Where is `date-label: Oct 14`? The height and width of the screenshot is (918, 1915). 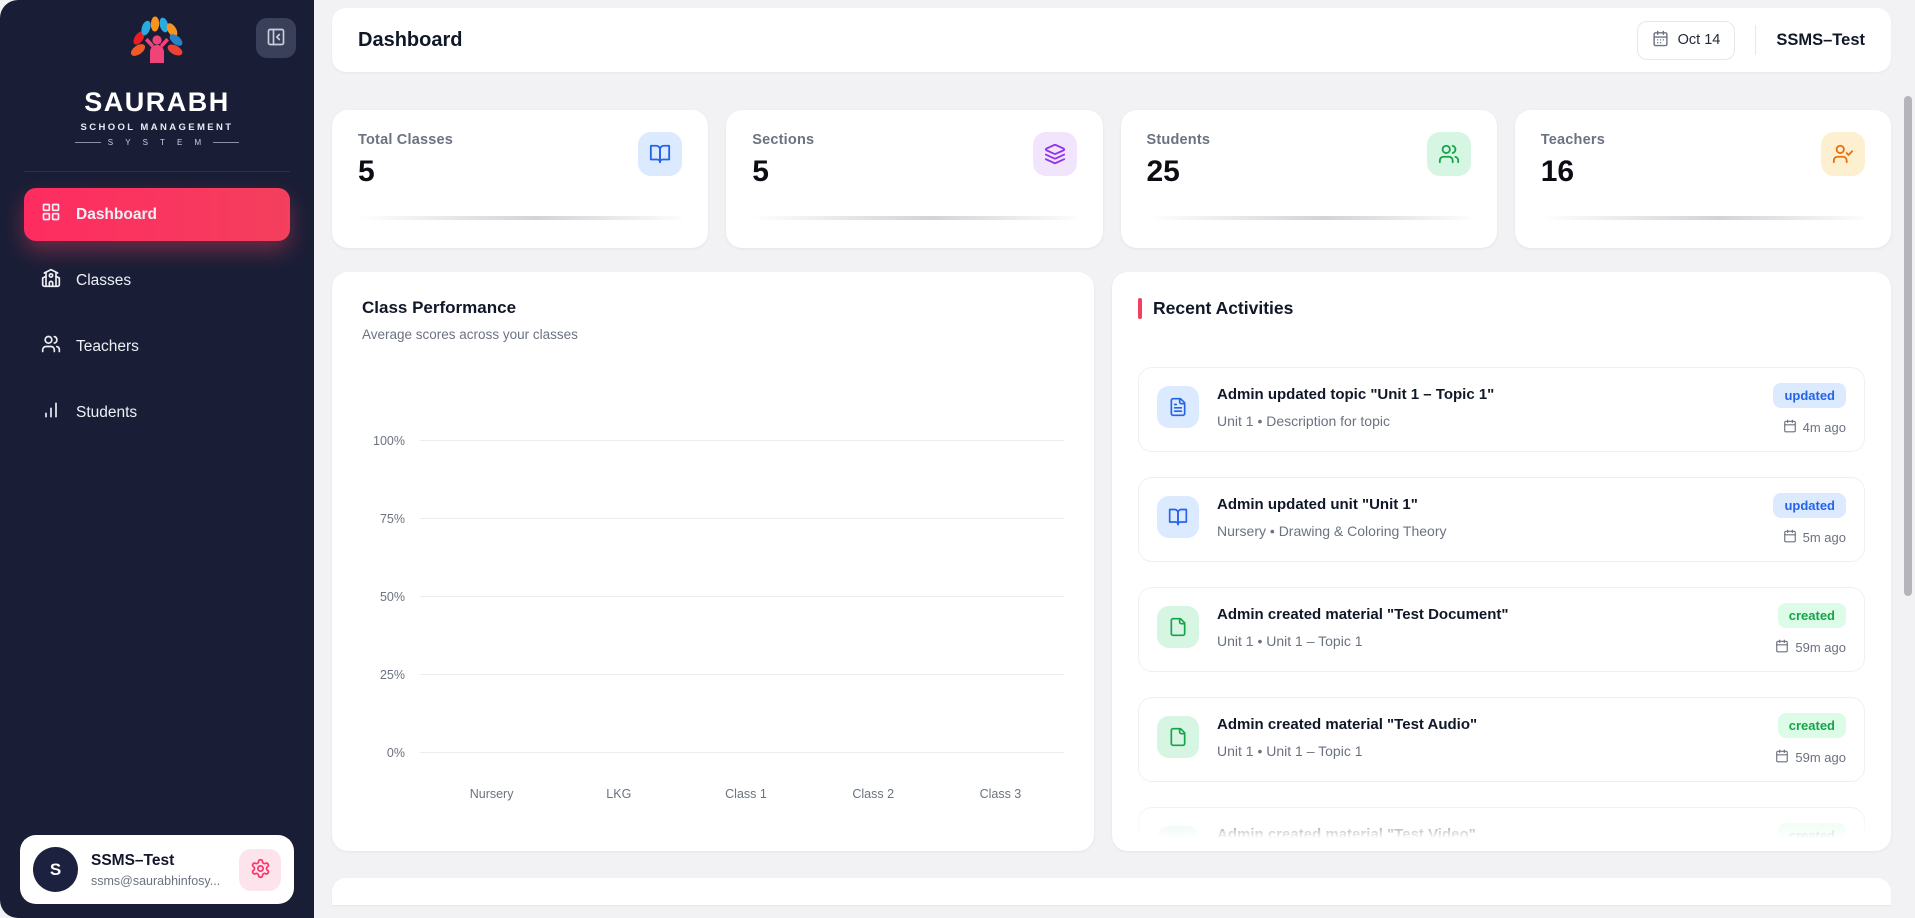 date-label: Oct 14 is located at coordinates (1699, 40).